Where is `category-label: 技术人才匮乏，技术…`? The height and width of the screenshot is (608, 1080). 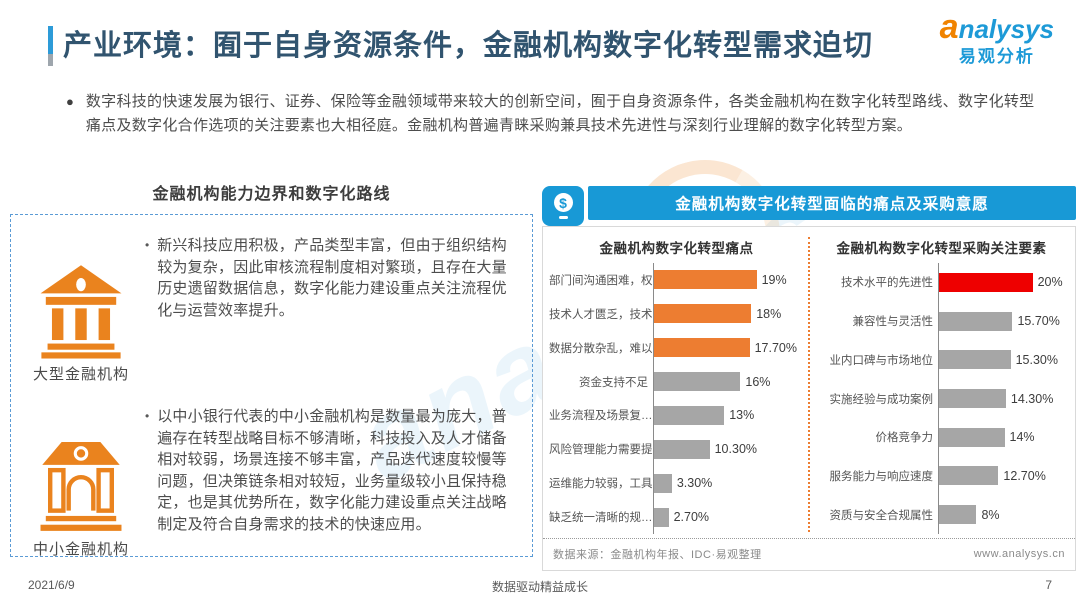
category-label: 技术人才匮乏，技术… is located at coordinates (601, 314).